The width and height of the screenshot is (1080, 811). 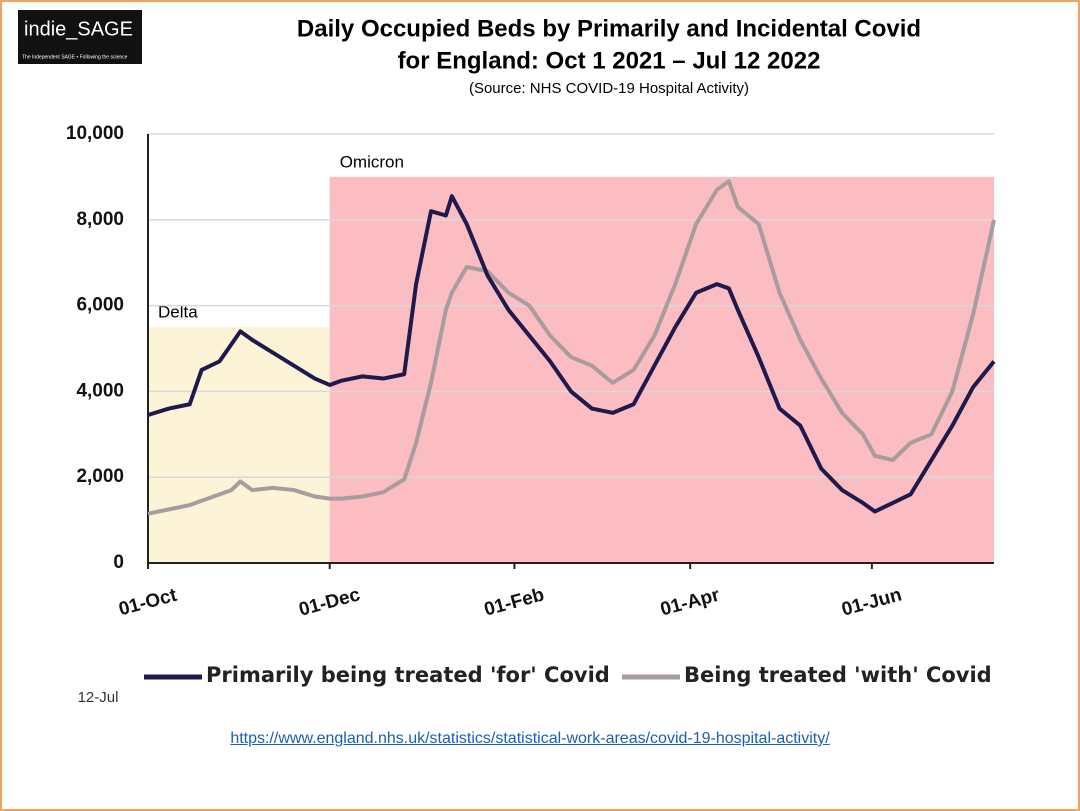 What do you see at coordinates (609, 60) in the screenshot?
I see `chart-title-line2: for England: Oct 1 2021 – Jul 12 2022` at bounding box center [609, 60].